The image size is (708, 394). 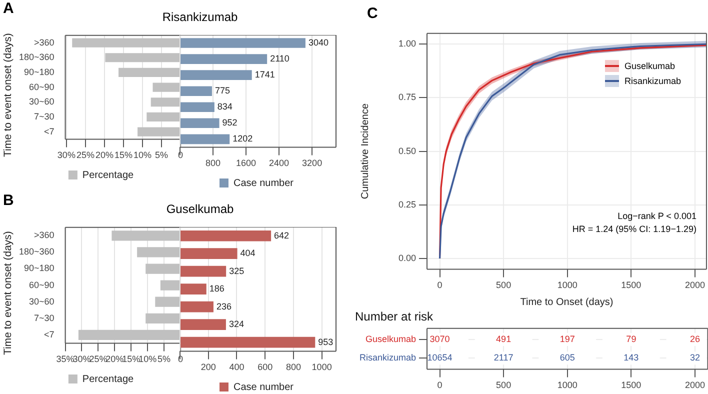 I want to click on data-label: 10654, so click(x=439, y=357).